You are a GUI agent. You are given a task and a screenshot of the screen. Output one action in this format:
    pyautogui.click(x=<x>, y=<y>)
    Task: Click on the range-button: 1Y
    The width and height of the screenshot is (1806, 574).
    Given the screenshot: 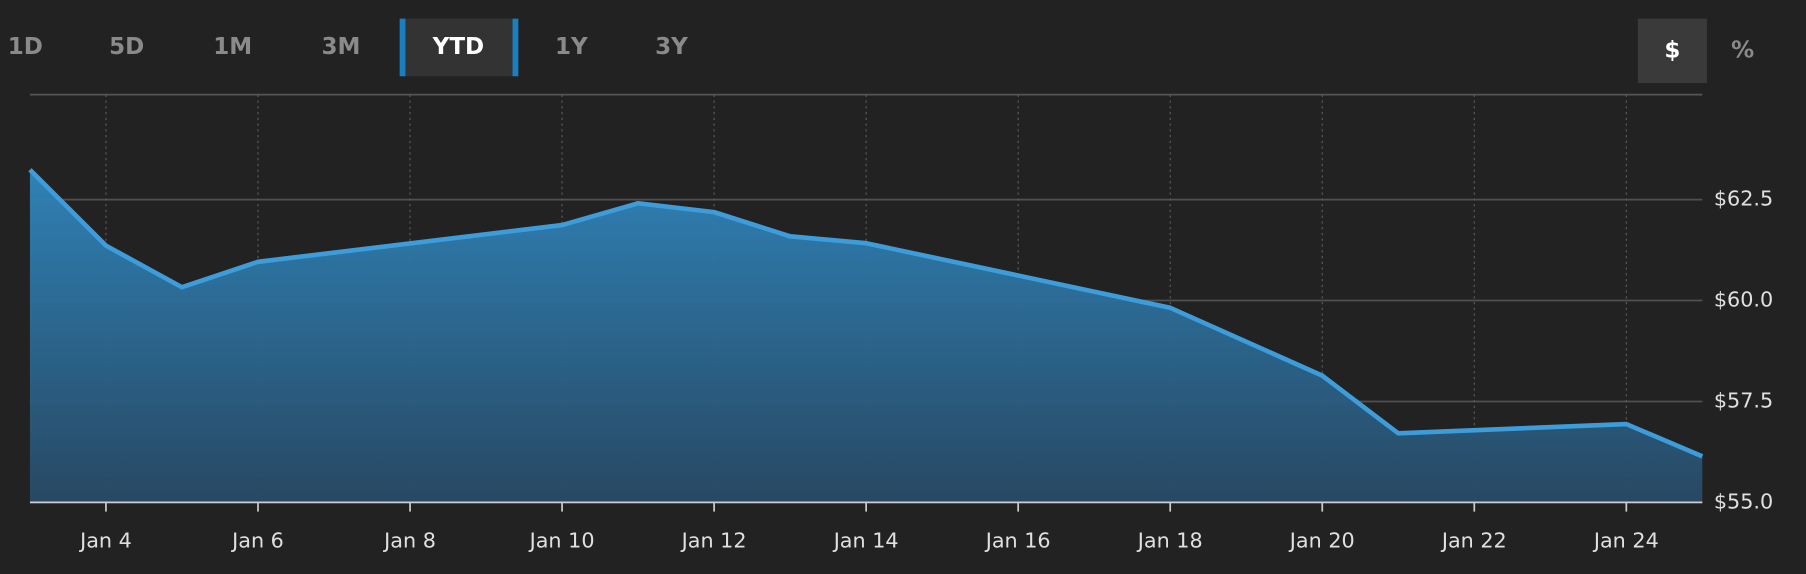 What is the action you would take?
    pyautogui.click(x=571, y=47)
    